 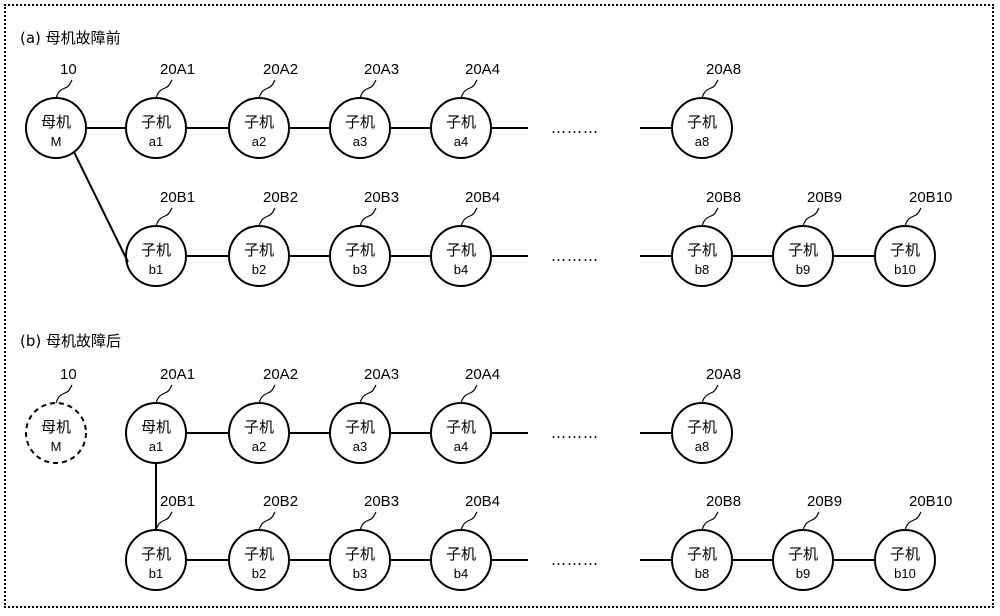 What do you see at coordinates (930, 197) in the screenshot?
I see `sec0-row1-node-b10-ref: 20B10` at bounding box center [930, 197].